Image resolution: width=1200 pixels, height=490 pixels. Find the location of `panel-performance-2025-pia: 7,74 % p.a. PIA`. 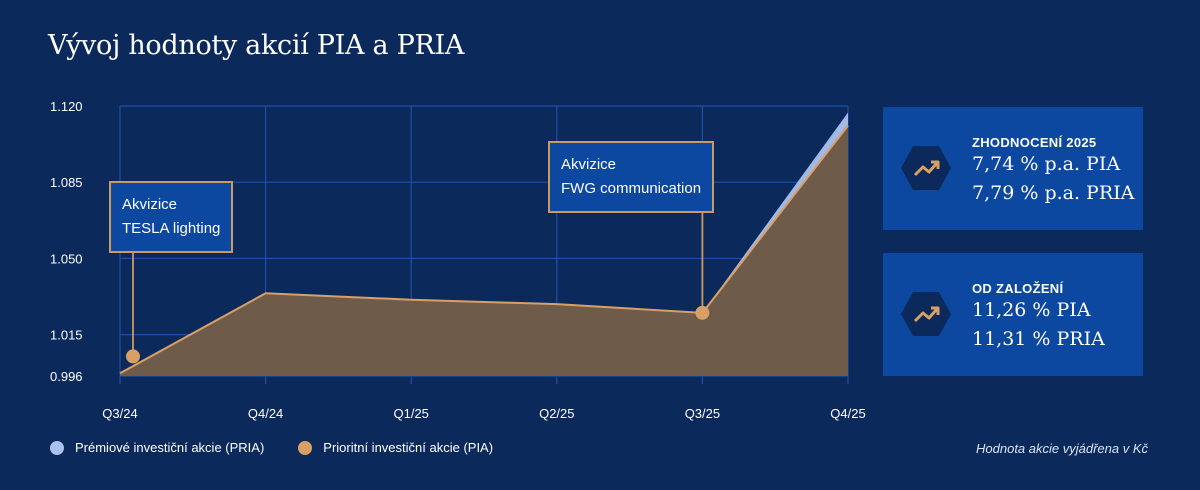

panel-performance-2025-pia: 7,74 % p.a. PIA is located at coordinates (1046, 164).